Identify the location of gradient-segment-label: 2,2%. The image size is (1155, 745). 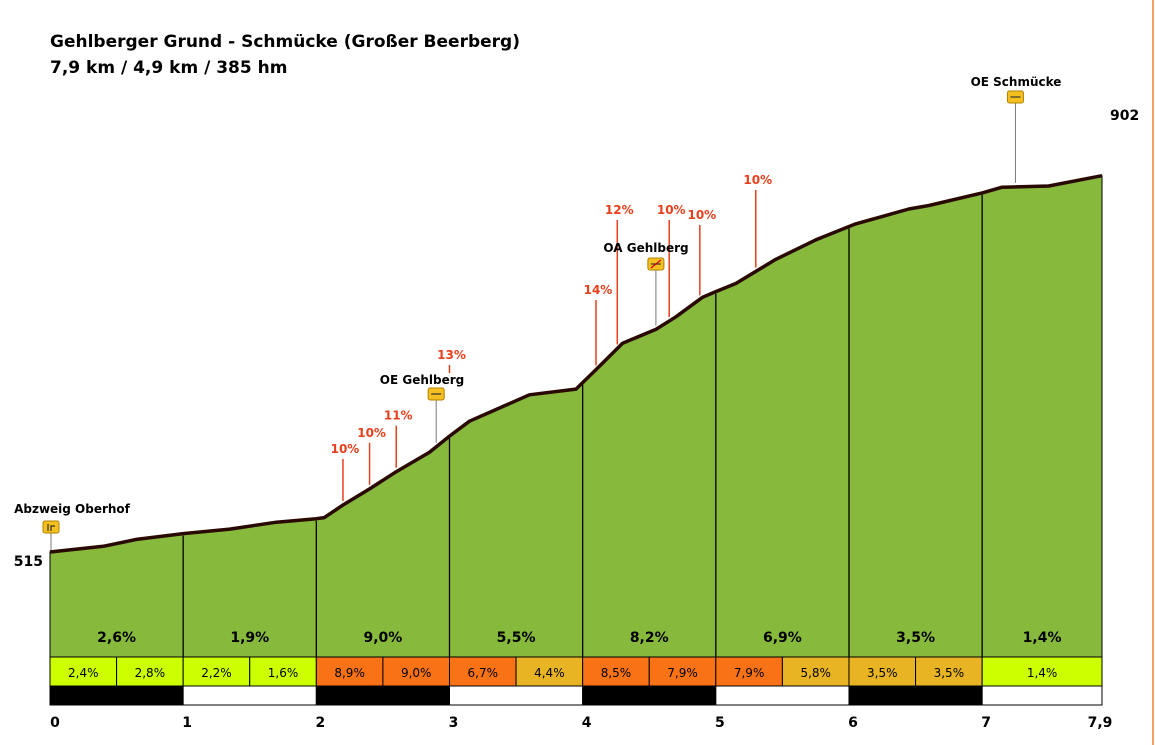
(216, 673).